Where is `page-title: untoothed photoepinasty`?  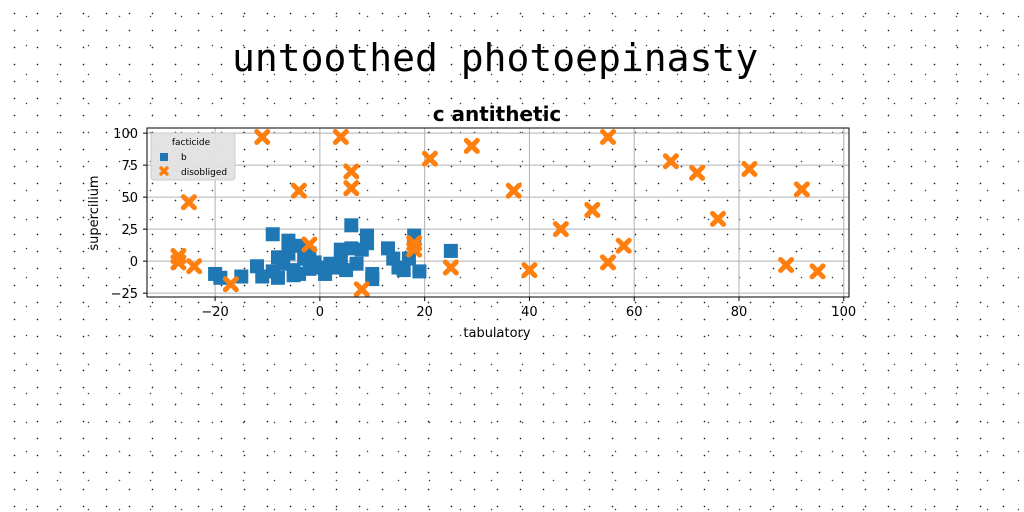
page-title: untoothed photoepinasty is located at coordinates (495, 58).